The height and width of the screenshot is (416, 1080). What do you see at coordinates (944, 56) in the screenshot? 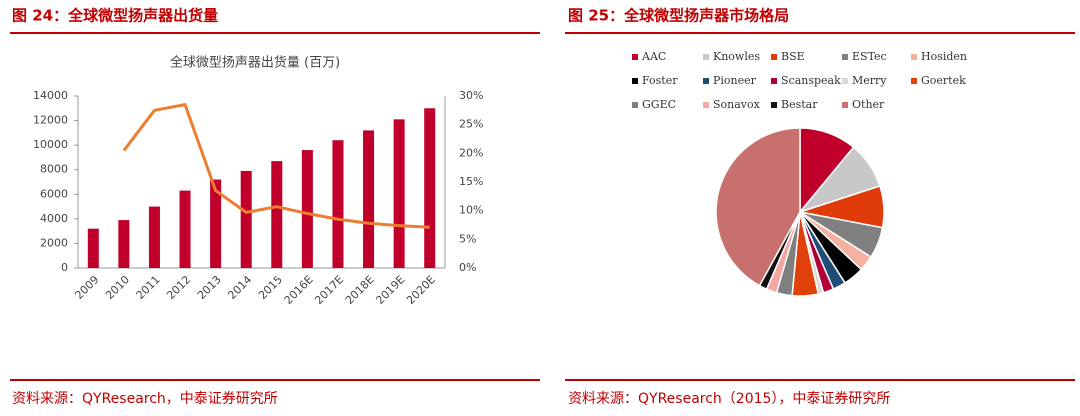
I see `legend-label: Hosiden` at bounding box center [944, 56].